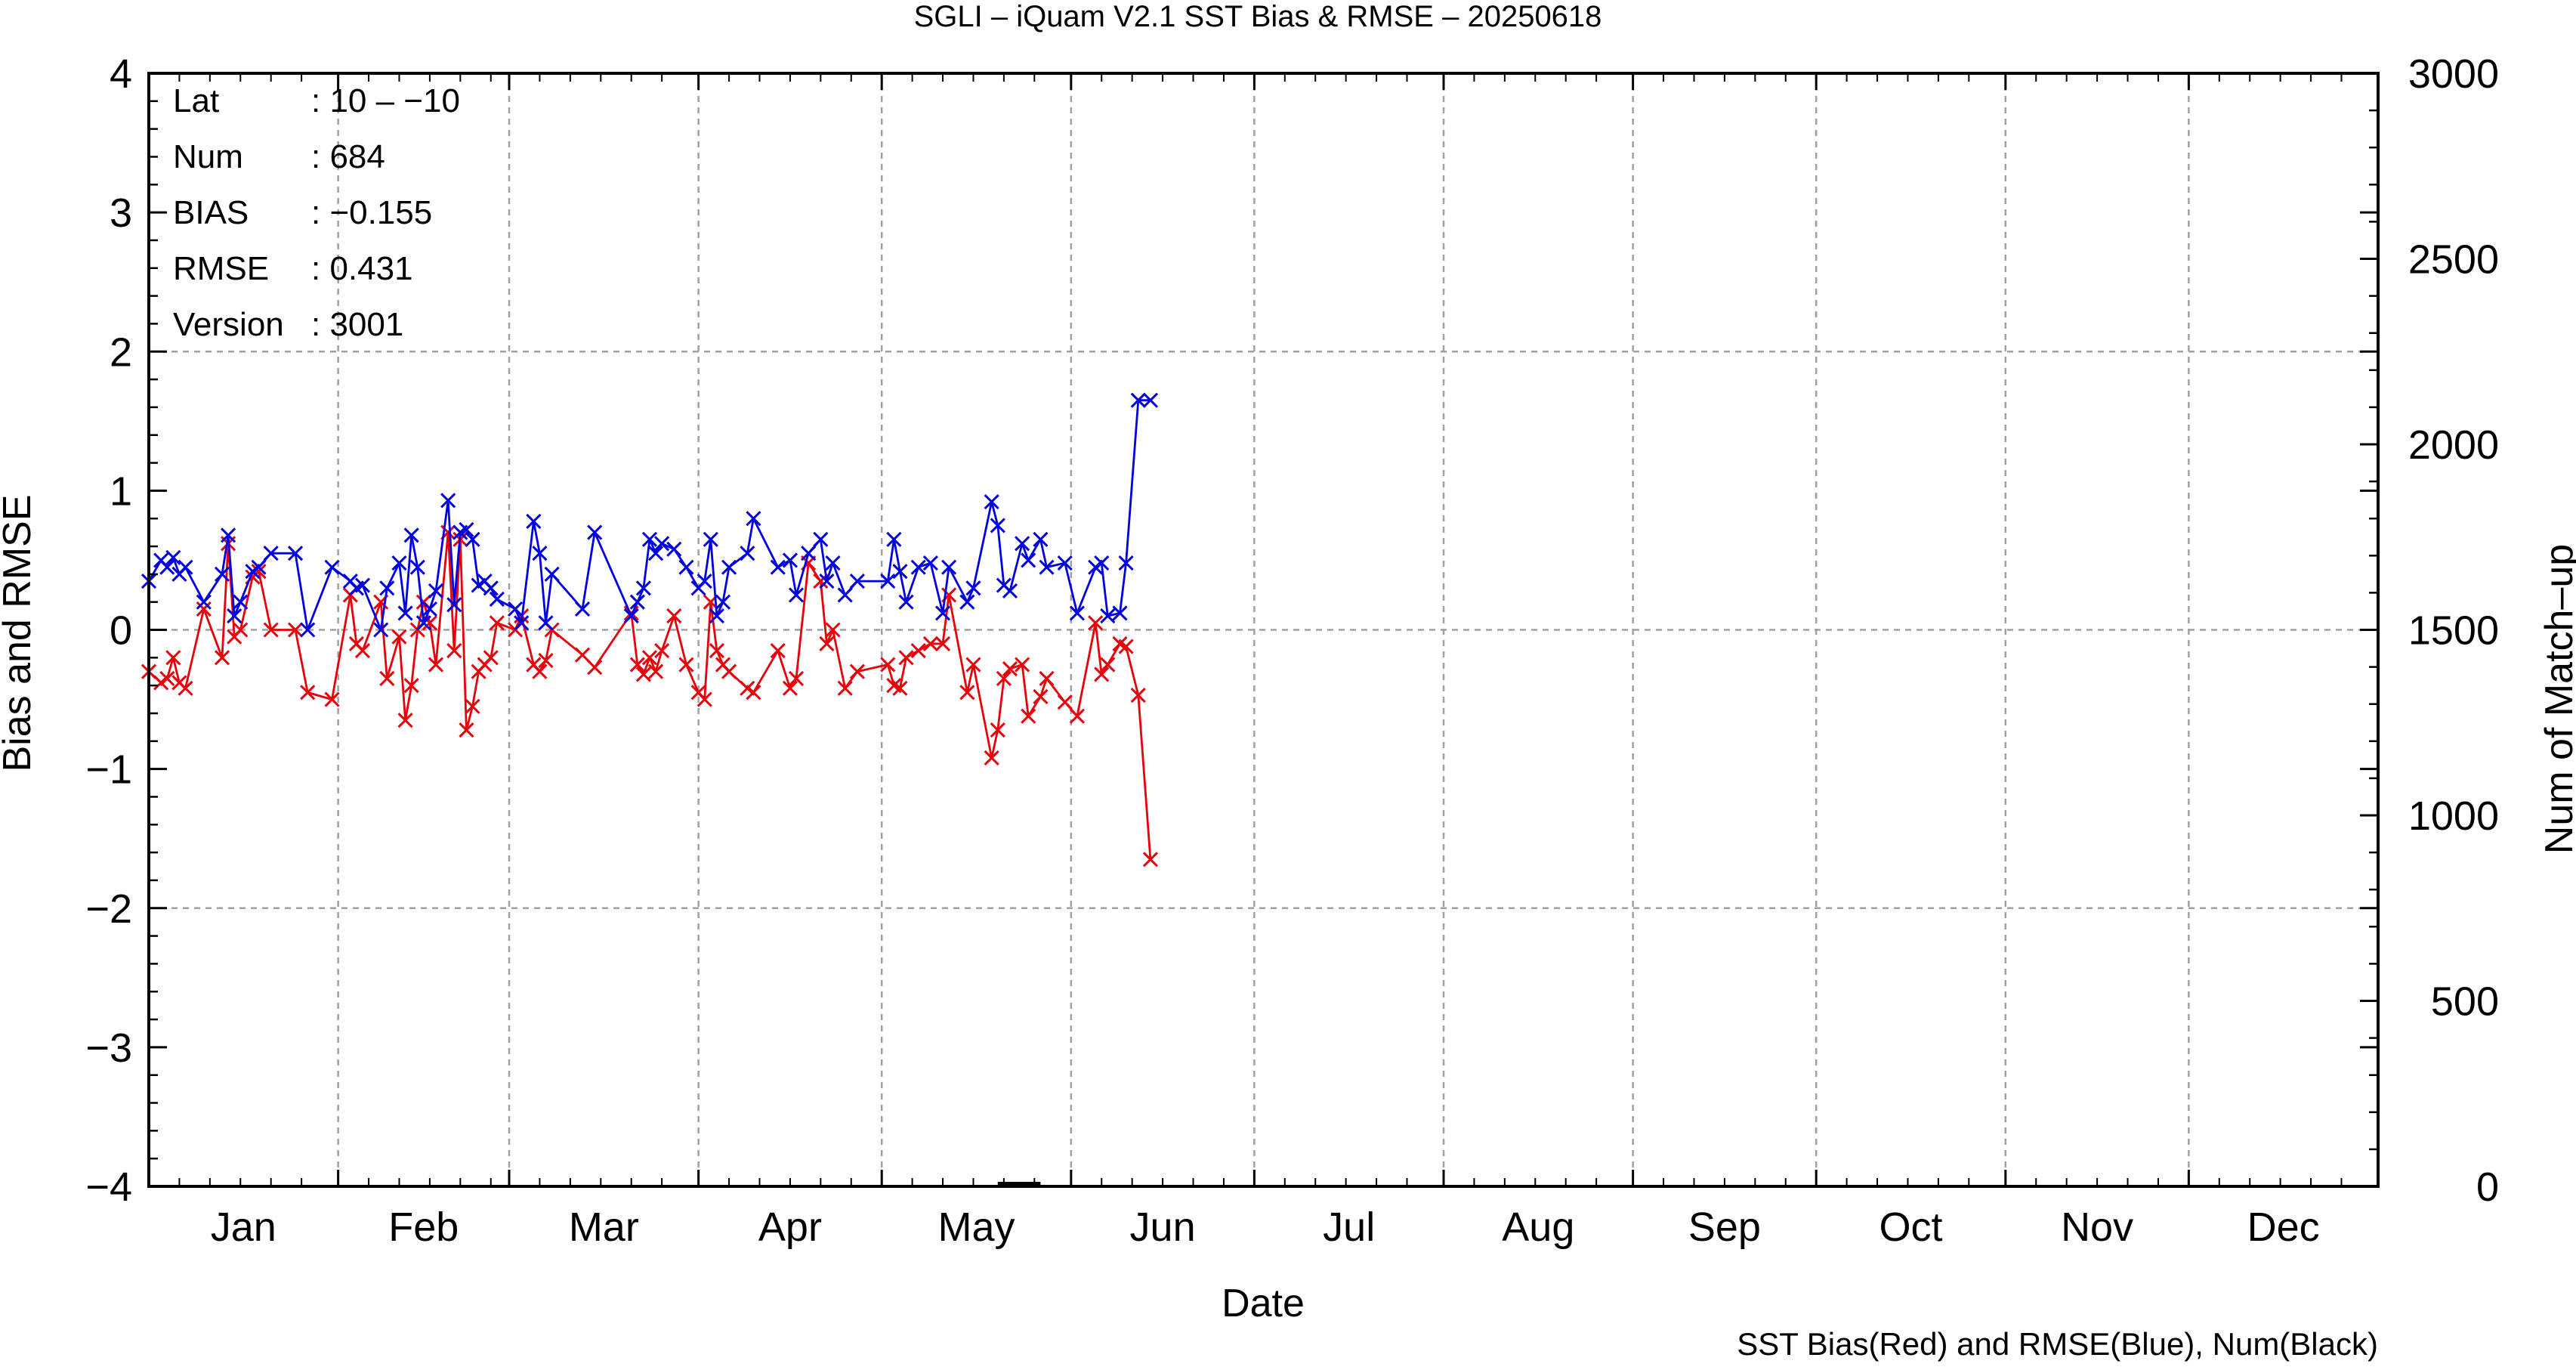 The height and width of the screenshot is (1370, 2576). I want to click on stats-label: Lat, so click(196, 100).